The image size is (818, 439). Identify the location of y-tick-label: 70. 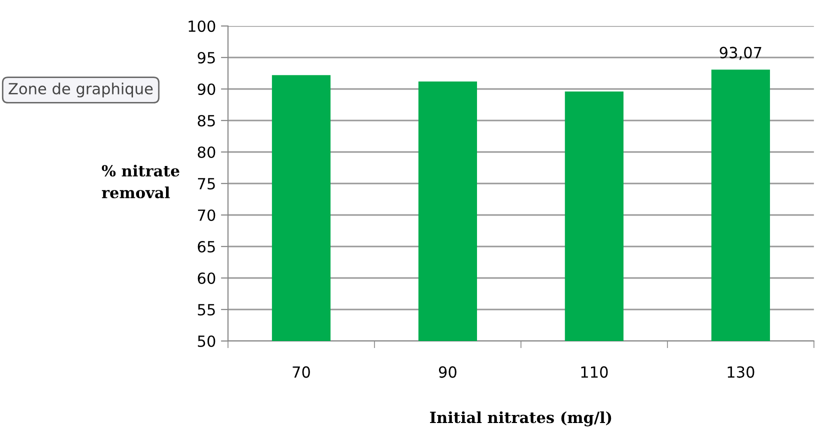
(207, 215).